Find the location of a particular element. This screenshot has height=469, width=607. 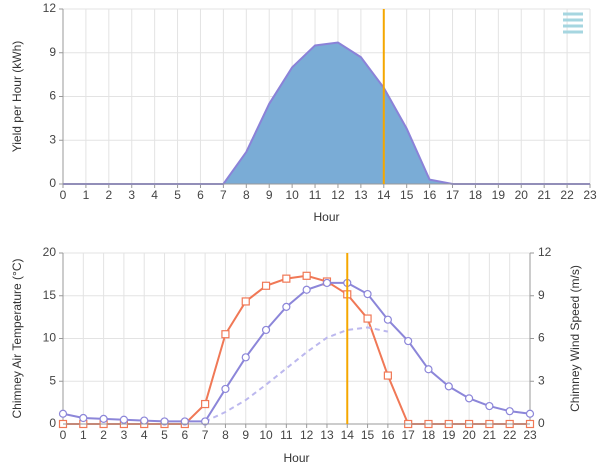

y2-axis-label: Chimney Wind Speed (m/s) is located at coordinates (575, 338).